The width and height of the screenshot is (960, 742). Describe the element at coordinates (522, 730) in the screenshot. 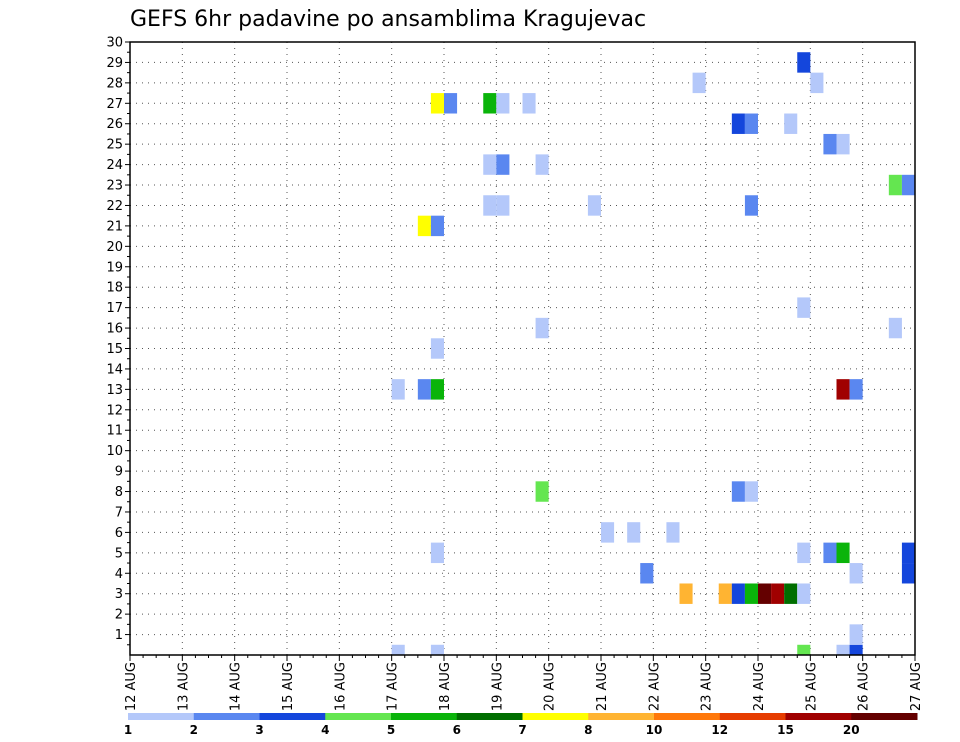

I see `legend-label: 7` at that location.